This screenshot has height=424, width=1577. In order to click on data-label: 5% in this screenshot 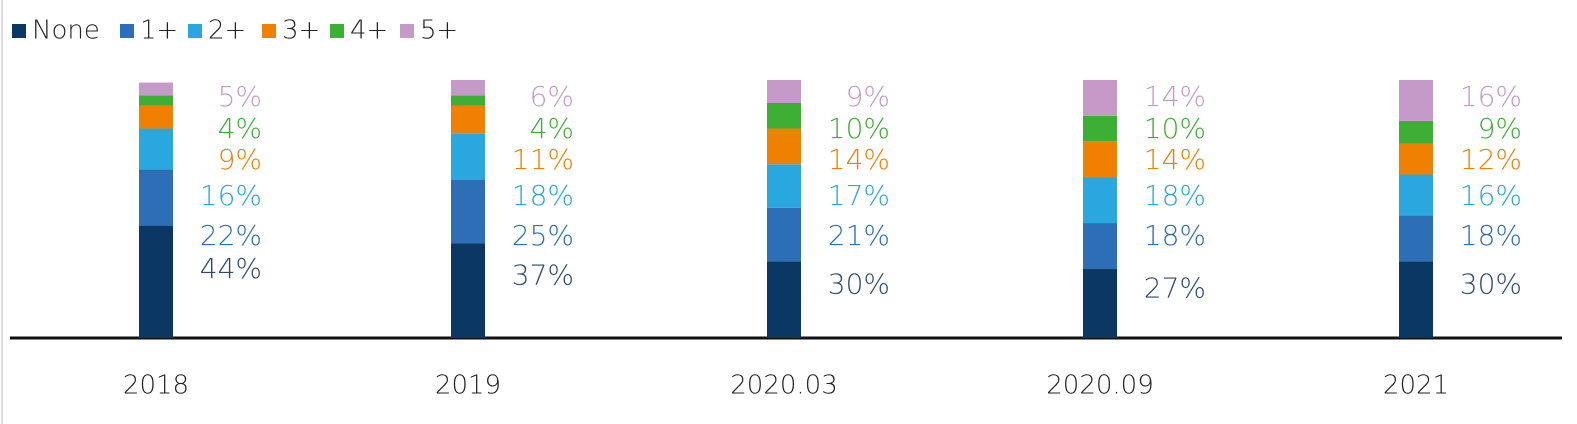, I will do `click(240, 96)`.